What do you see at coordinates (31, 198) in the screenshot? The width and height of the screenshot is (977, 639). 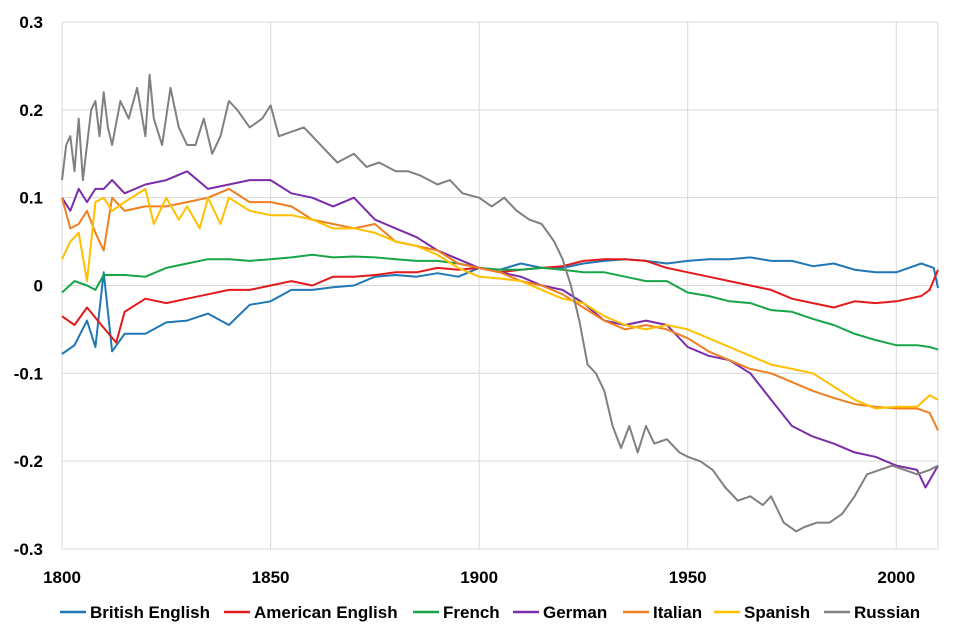 I see `y-tick-label: 0.1` at bounding box center [31, 198].